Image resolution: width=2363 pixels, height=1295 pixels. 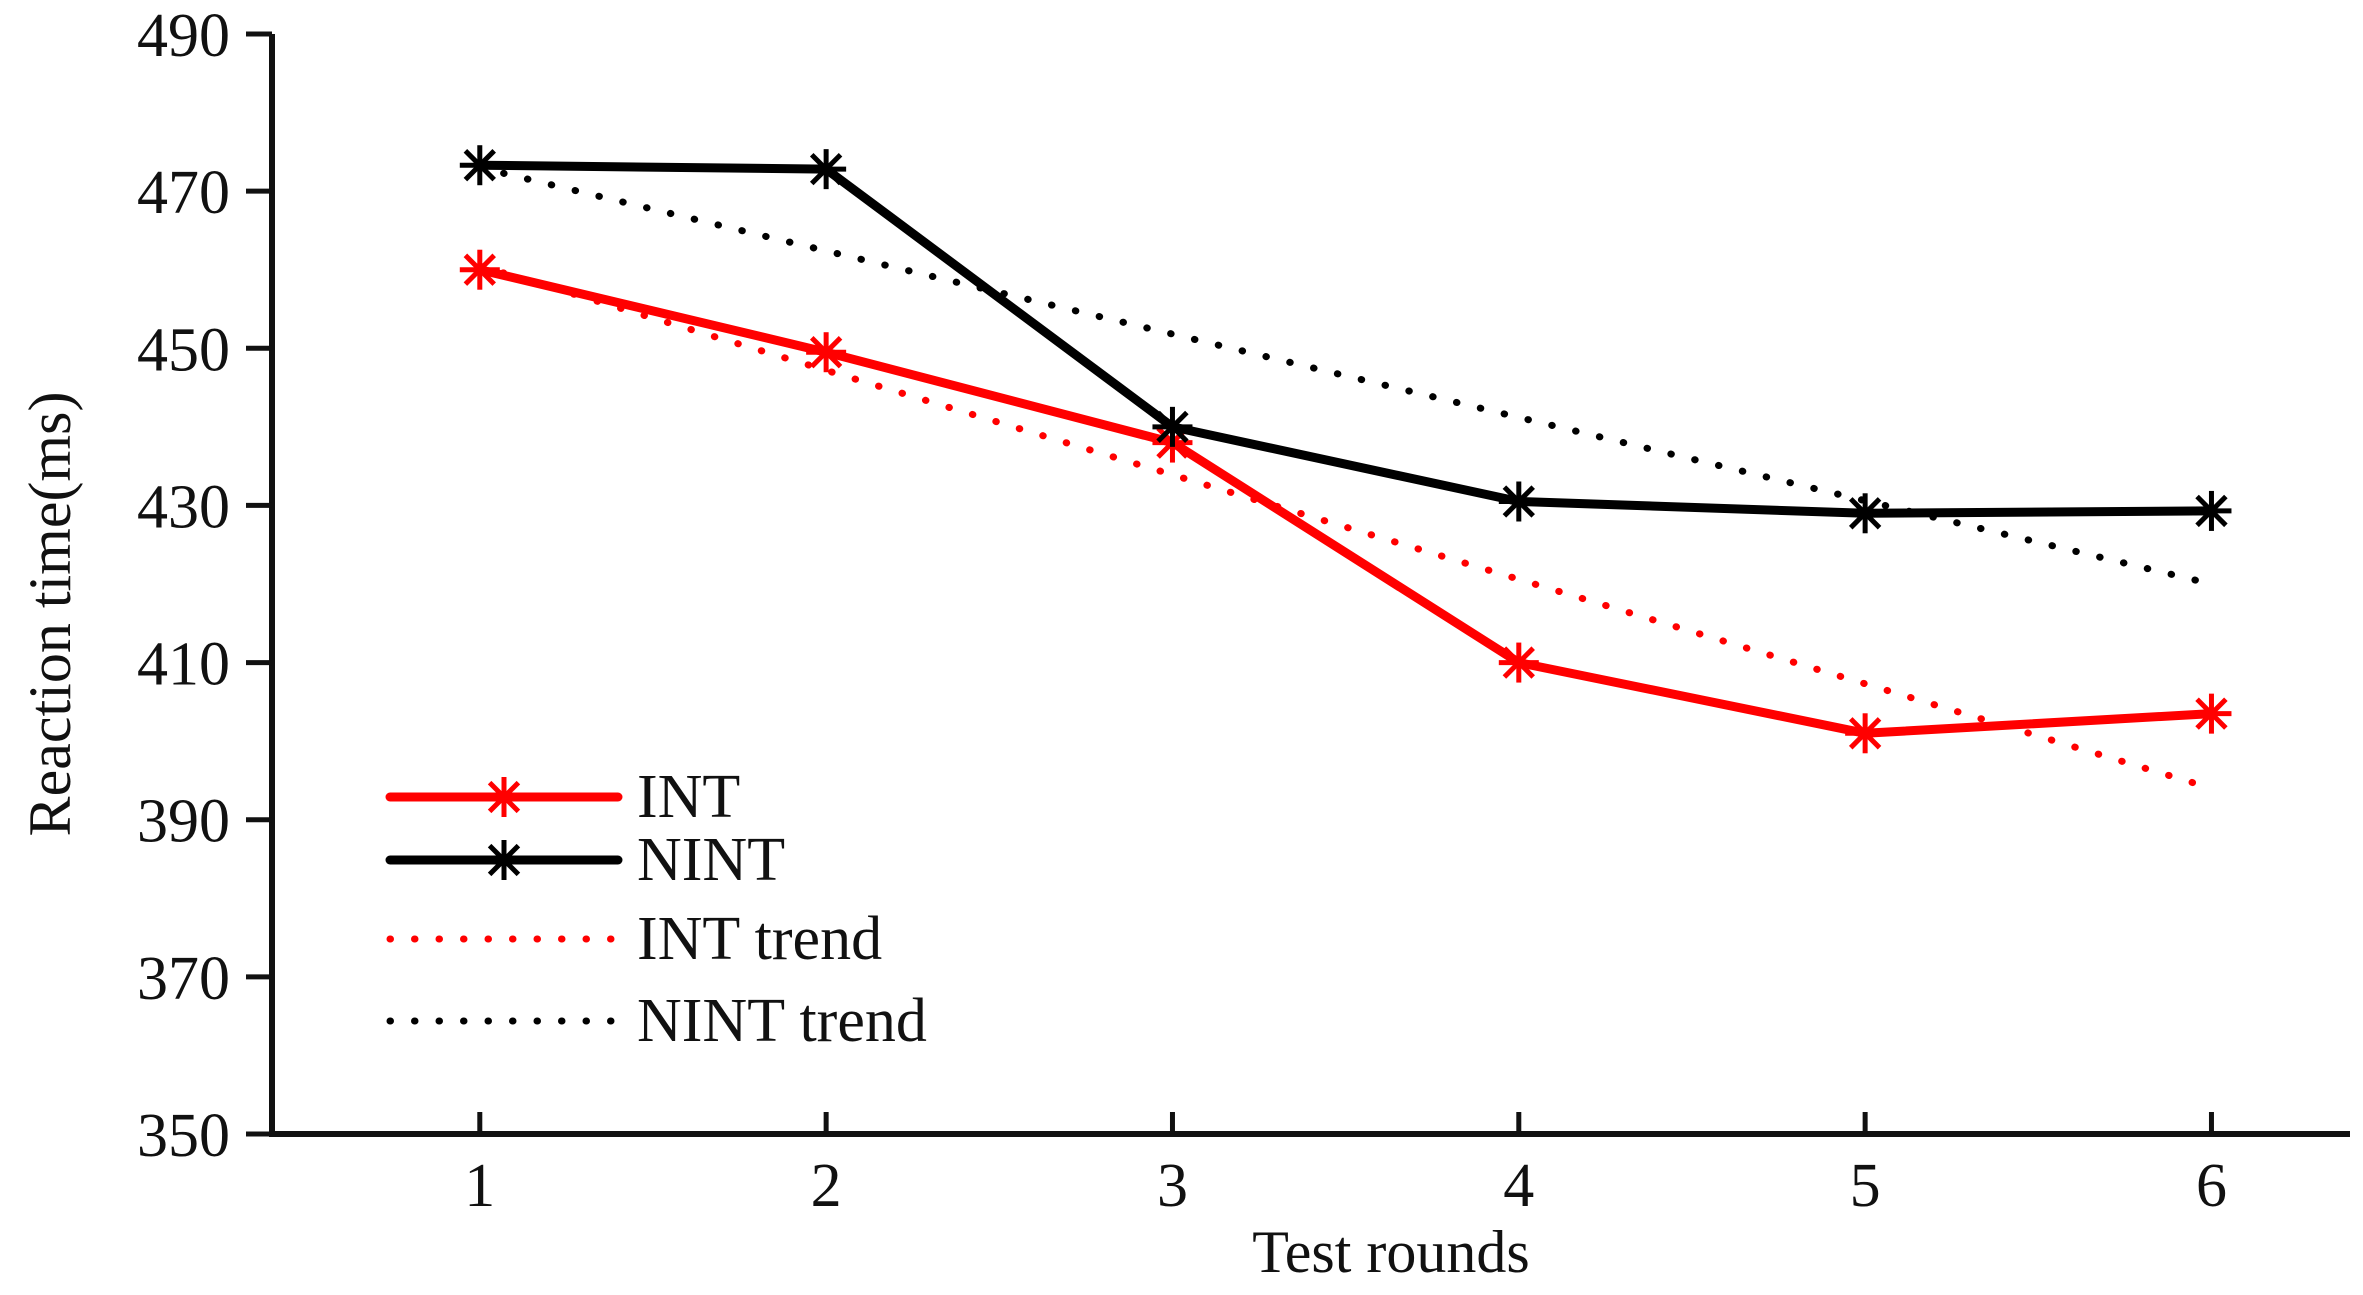 What do you see at coordinates (50, 614) in the screenshot?
I see `y-axis-label: Reaction time(ms)` at bounding box center [50, 614].